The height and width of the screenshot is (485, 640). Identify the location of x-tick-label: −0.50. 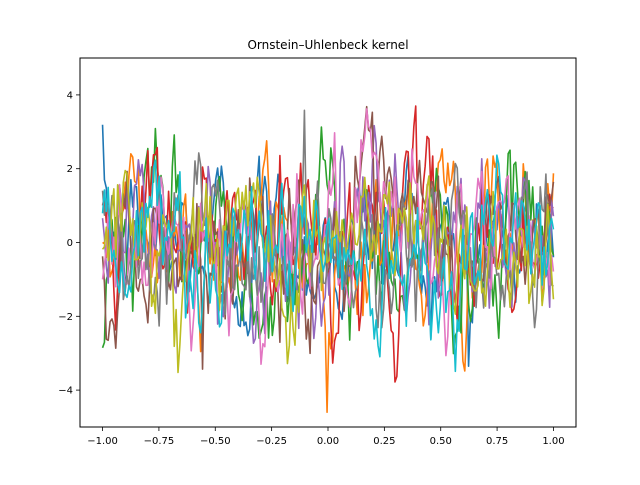
(215, 441).